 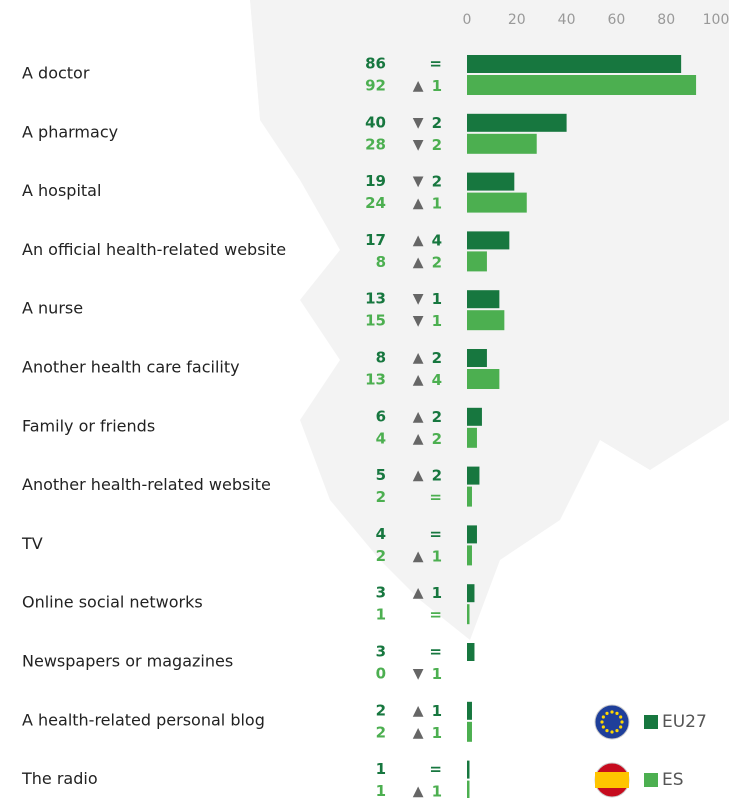 What do you see at coordinates (375, 181) in the screenshot?
I see `value-label: 19` at bounding box center [375, 181].